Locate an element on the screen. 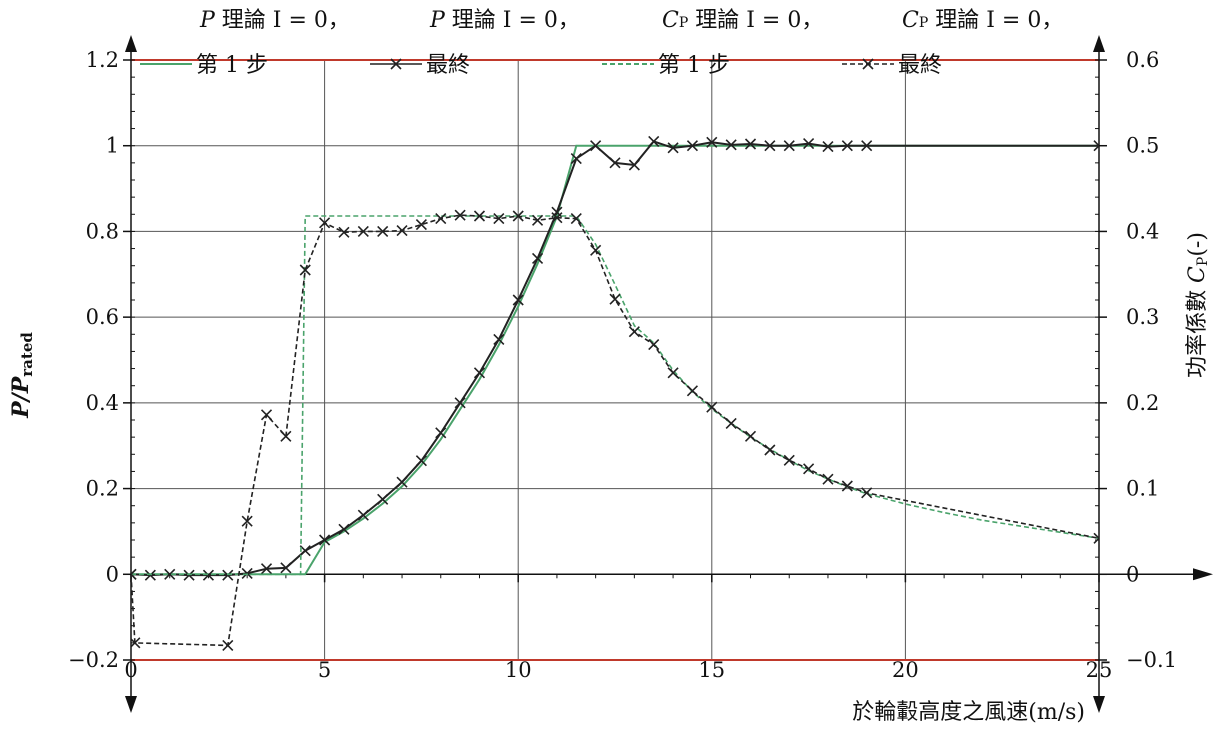 The height and width of the screenshot is (729, 1221). y-right-tick-label: 0.5 is located at coordinates (1142, 146).